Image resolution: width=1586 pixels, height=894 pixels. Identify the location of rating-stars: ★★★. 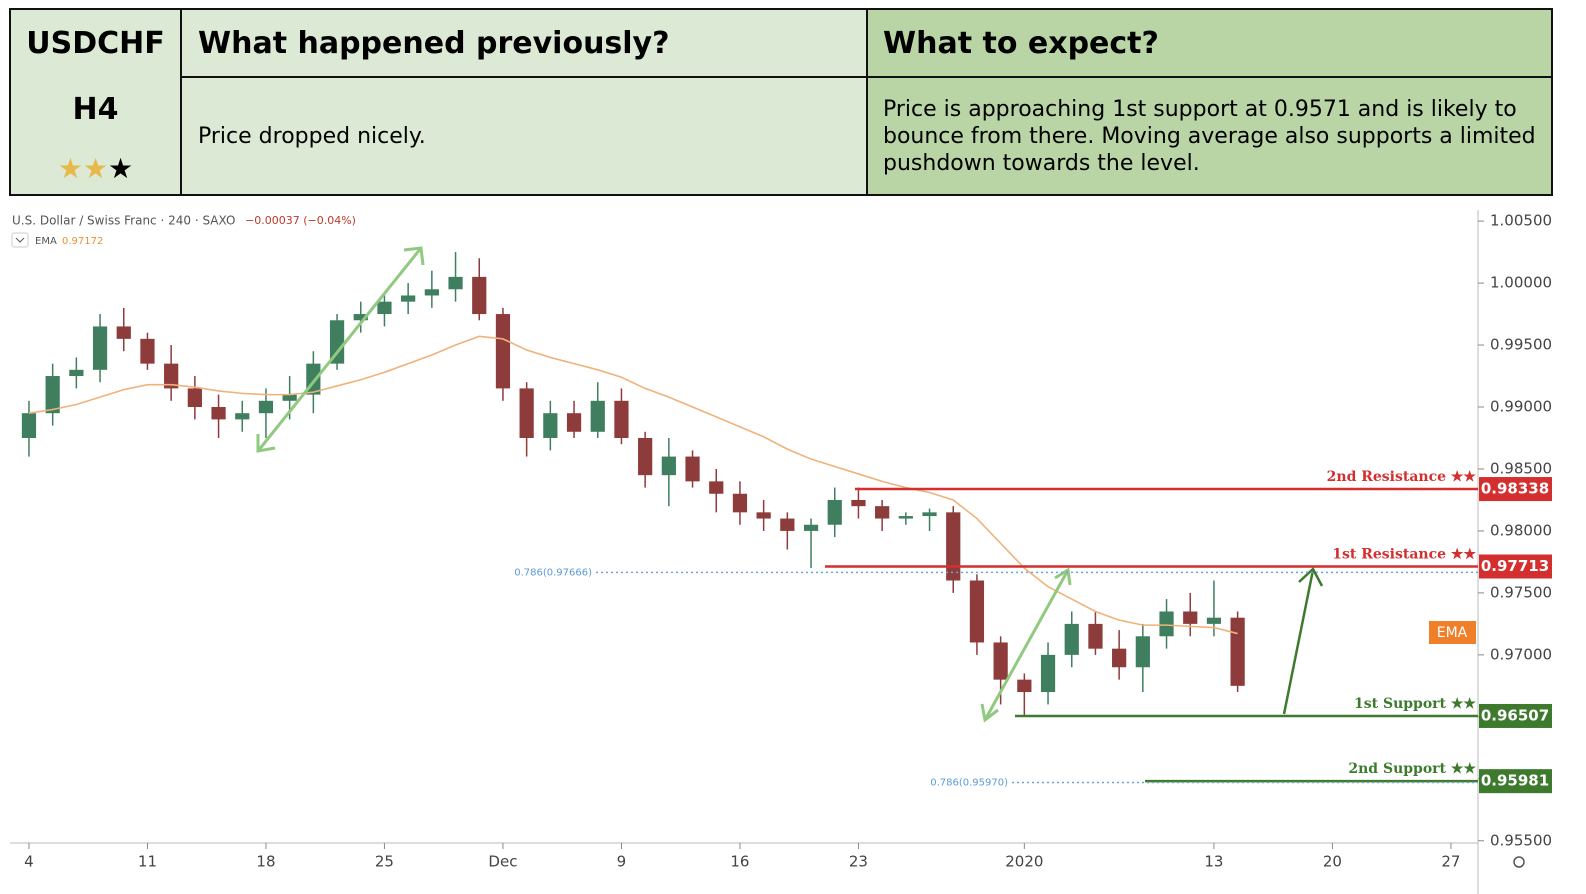
(95, 168).